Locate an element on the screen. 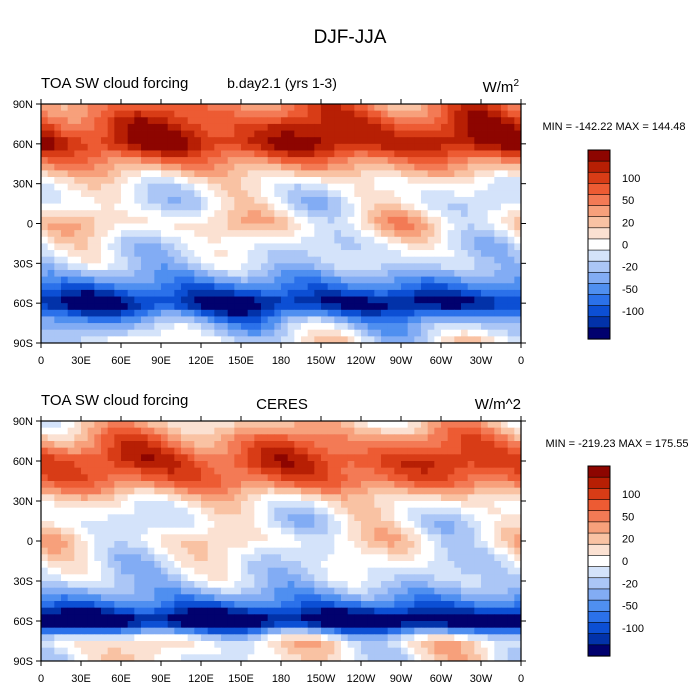 The width and height of the screenshot is (700, 700). colorbar-tick-label: -50 is located at coordinates (630, 290).